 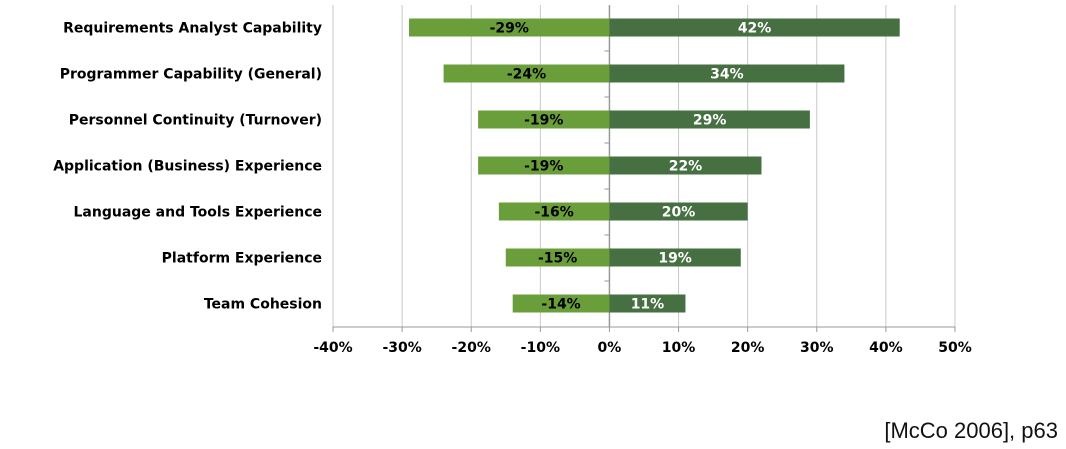 I want to click on x-tick-label: -20%, so click(x=471, y=348).